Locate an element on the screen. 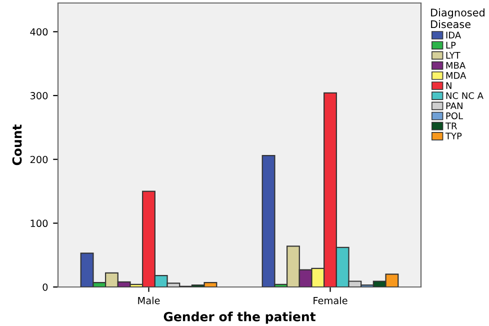 This screenshot has height=326, width=489. legend-label: LP is located at coordinates (451, 45).